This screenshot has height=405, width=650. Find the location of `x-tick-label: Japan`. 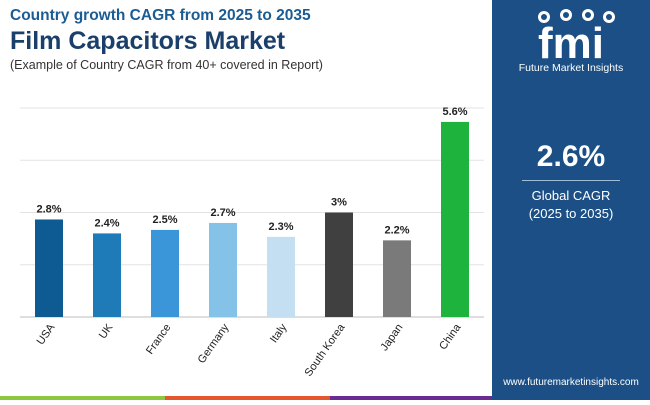

x-tick-label: Japan is located at coordinates (391, 337).